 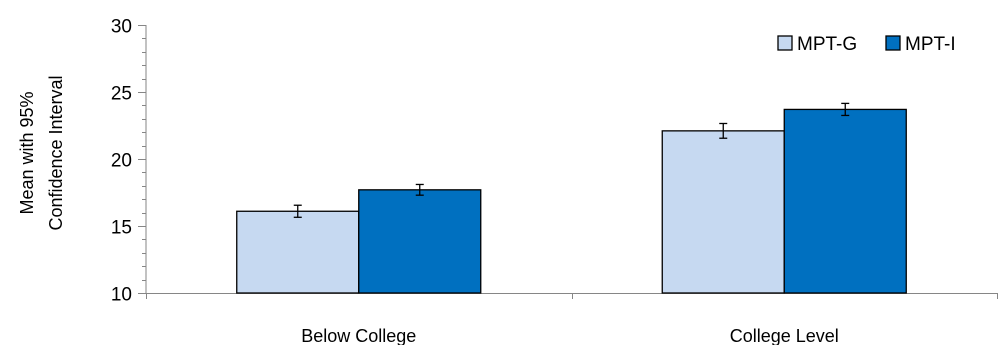 What do you see at coordinates (572, 319) in the screenshot?
I see `x-axis: Below College College Level` at bounding box center [572, 319].